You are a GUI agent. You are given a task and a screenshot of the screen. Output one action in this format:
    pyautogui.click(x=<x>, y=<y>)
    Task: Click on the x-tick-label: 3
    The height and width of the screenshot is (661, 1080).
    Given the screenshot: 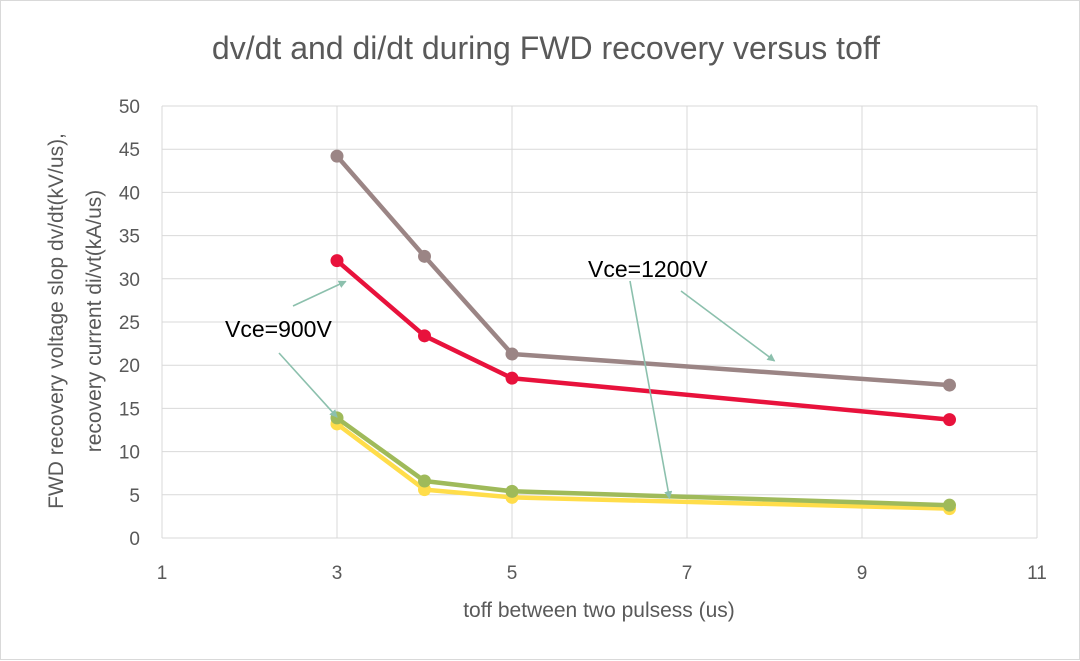 What is the action you would take?
    pyautogui.click(x=337, y=573)
    